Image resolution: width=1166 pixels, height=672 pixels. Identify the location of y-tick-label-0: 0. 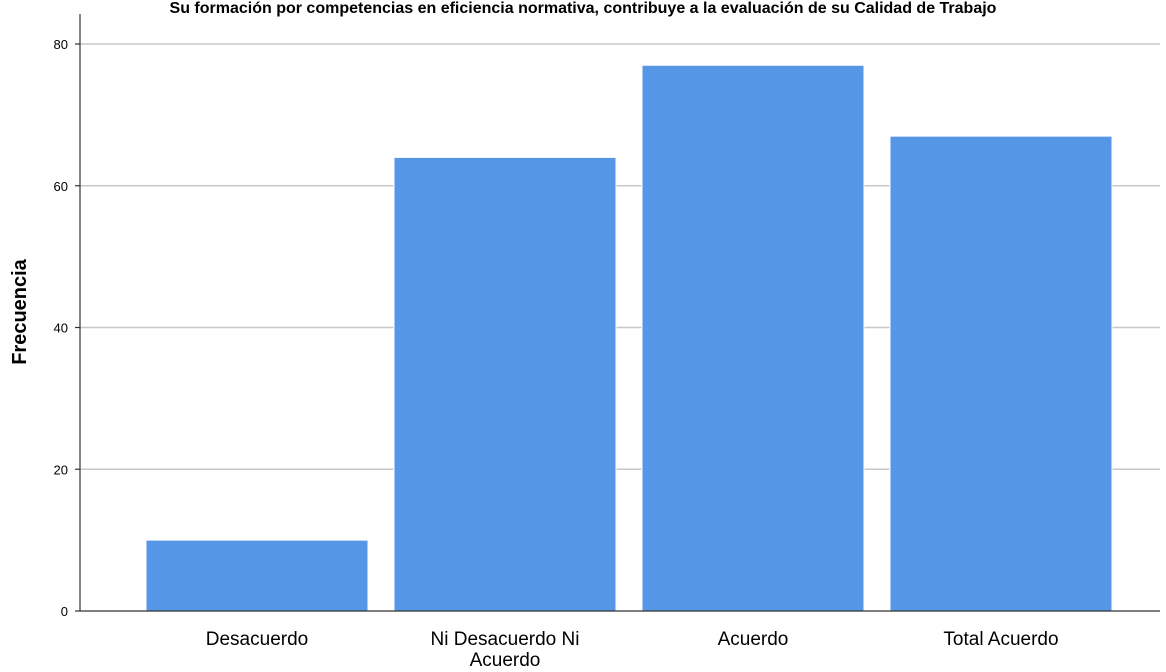
(64, 611).